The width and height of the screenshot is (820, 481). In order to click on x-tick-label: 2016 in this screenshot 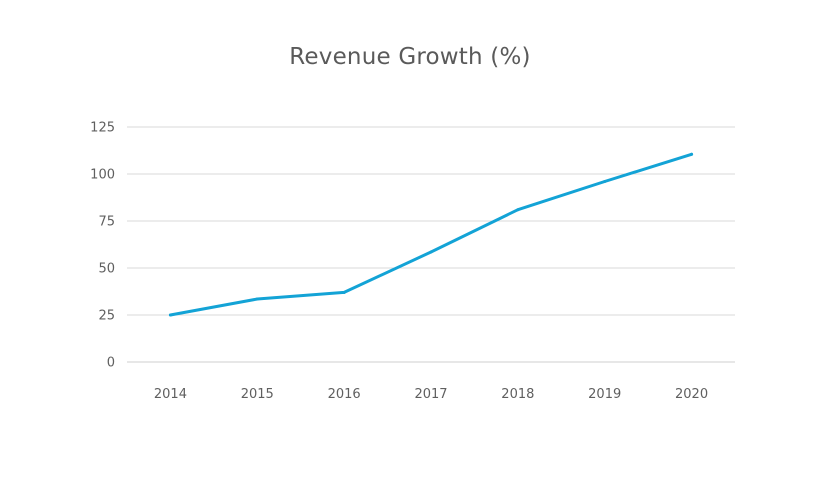, I will do `click(344, 394)`.